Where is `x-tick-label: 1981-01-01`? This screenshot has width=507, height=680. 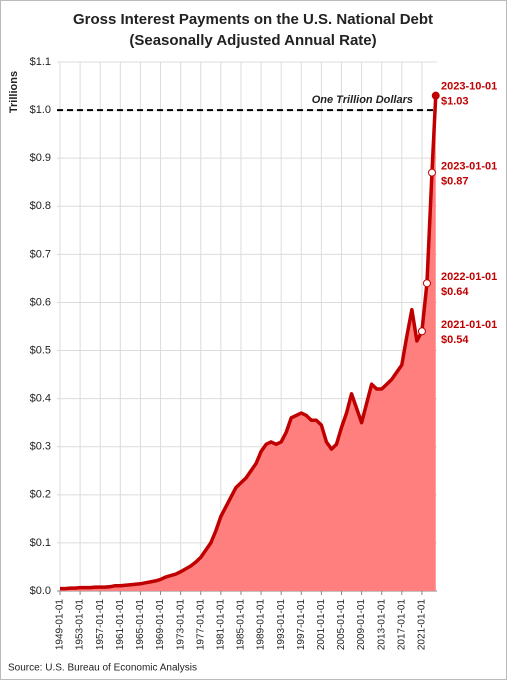
x-tick-label: 1981-01-01 is located at coordinates (220, 625).